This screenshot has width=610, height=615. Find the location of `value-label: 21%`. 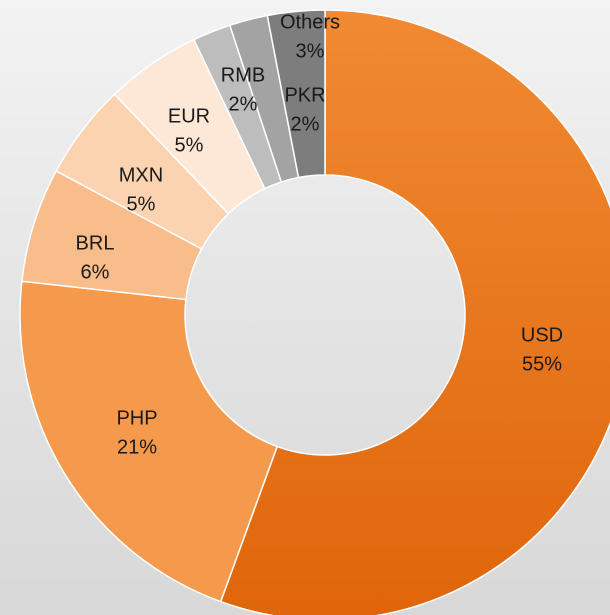

value-label: 21% is located at coordinates (137, 447).